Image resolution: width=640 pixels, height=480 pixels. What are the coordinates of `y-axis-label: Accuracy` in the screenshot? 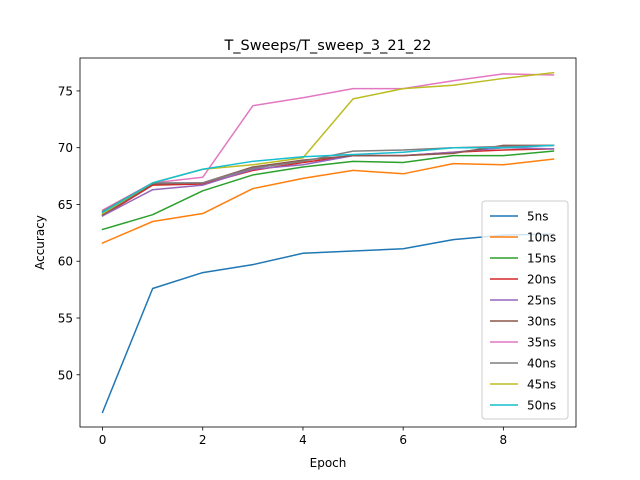 It's located at (40, 242).